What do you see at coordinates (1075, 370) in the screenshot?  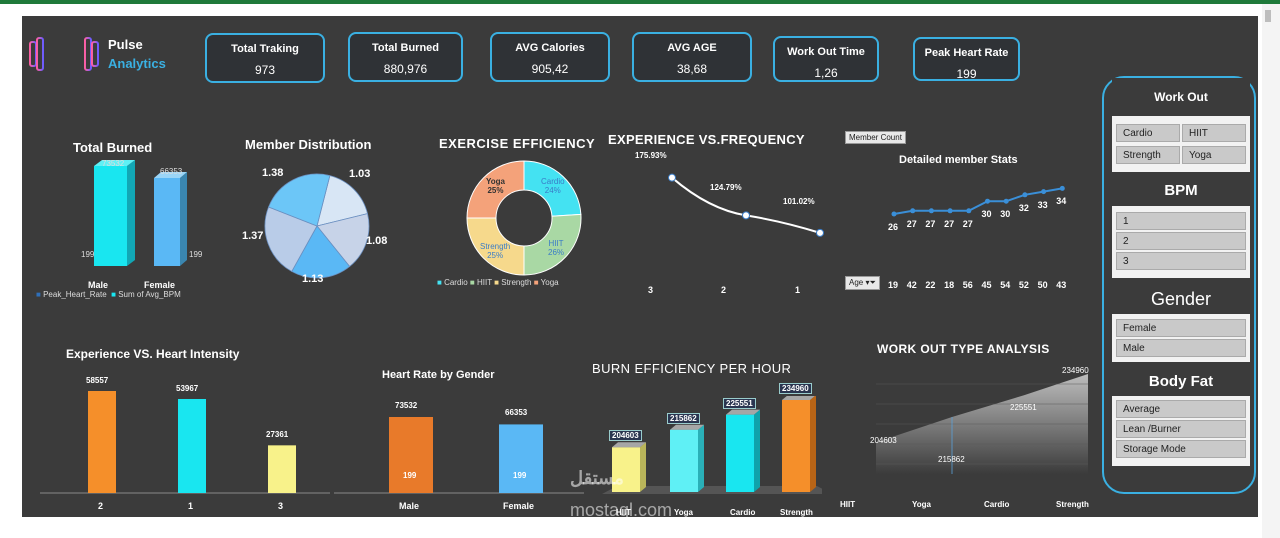 I see `workout-value-4: 234960` at bounding box center [1075, 370].